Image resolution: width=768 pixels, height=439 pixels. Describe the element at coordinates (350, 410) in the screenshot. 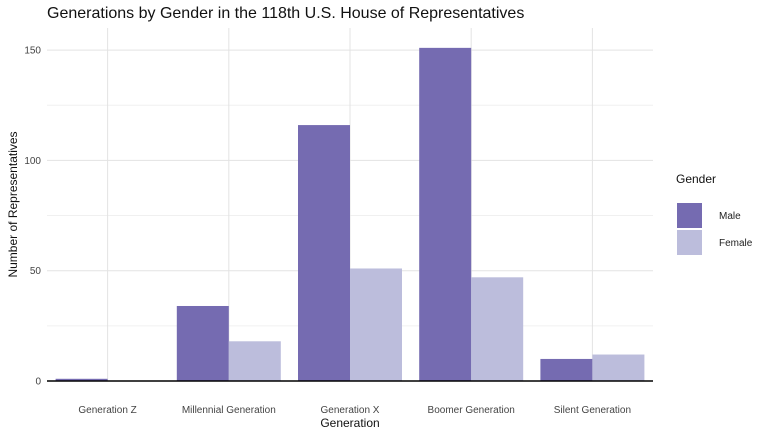

I see `x-tick-label: Generation X` at that location.